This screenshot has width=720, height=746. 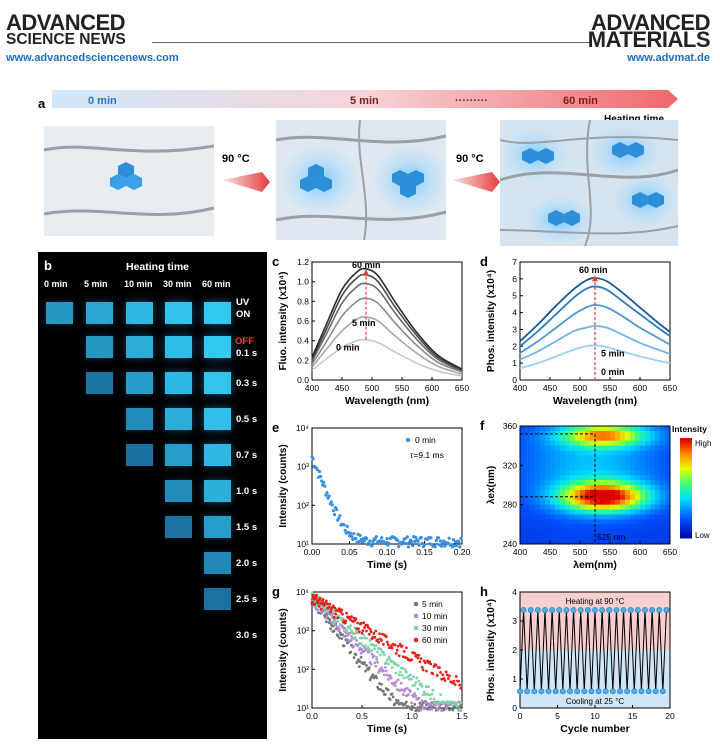 What do you see at coordinates (514, 380) in the screenshot?
I see `y-tick-label: 0` at bounding box center [514, 380].